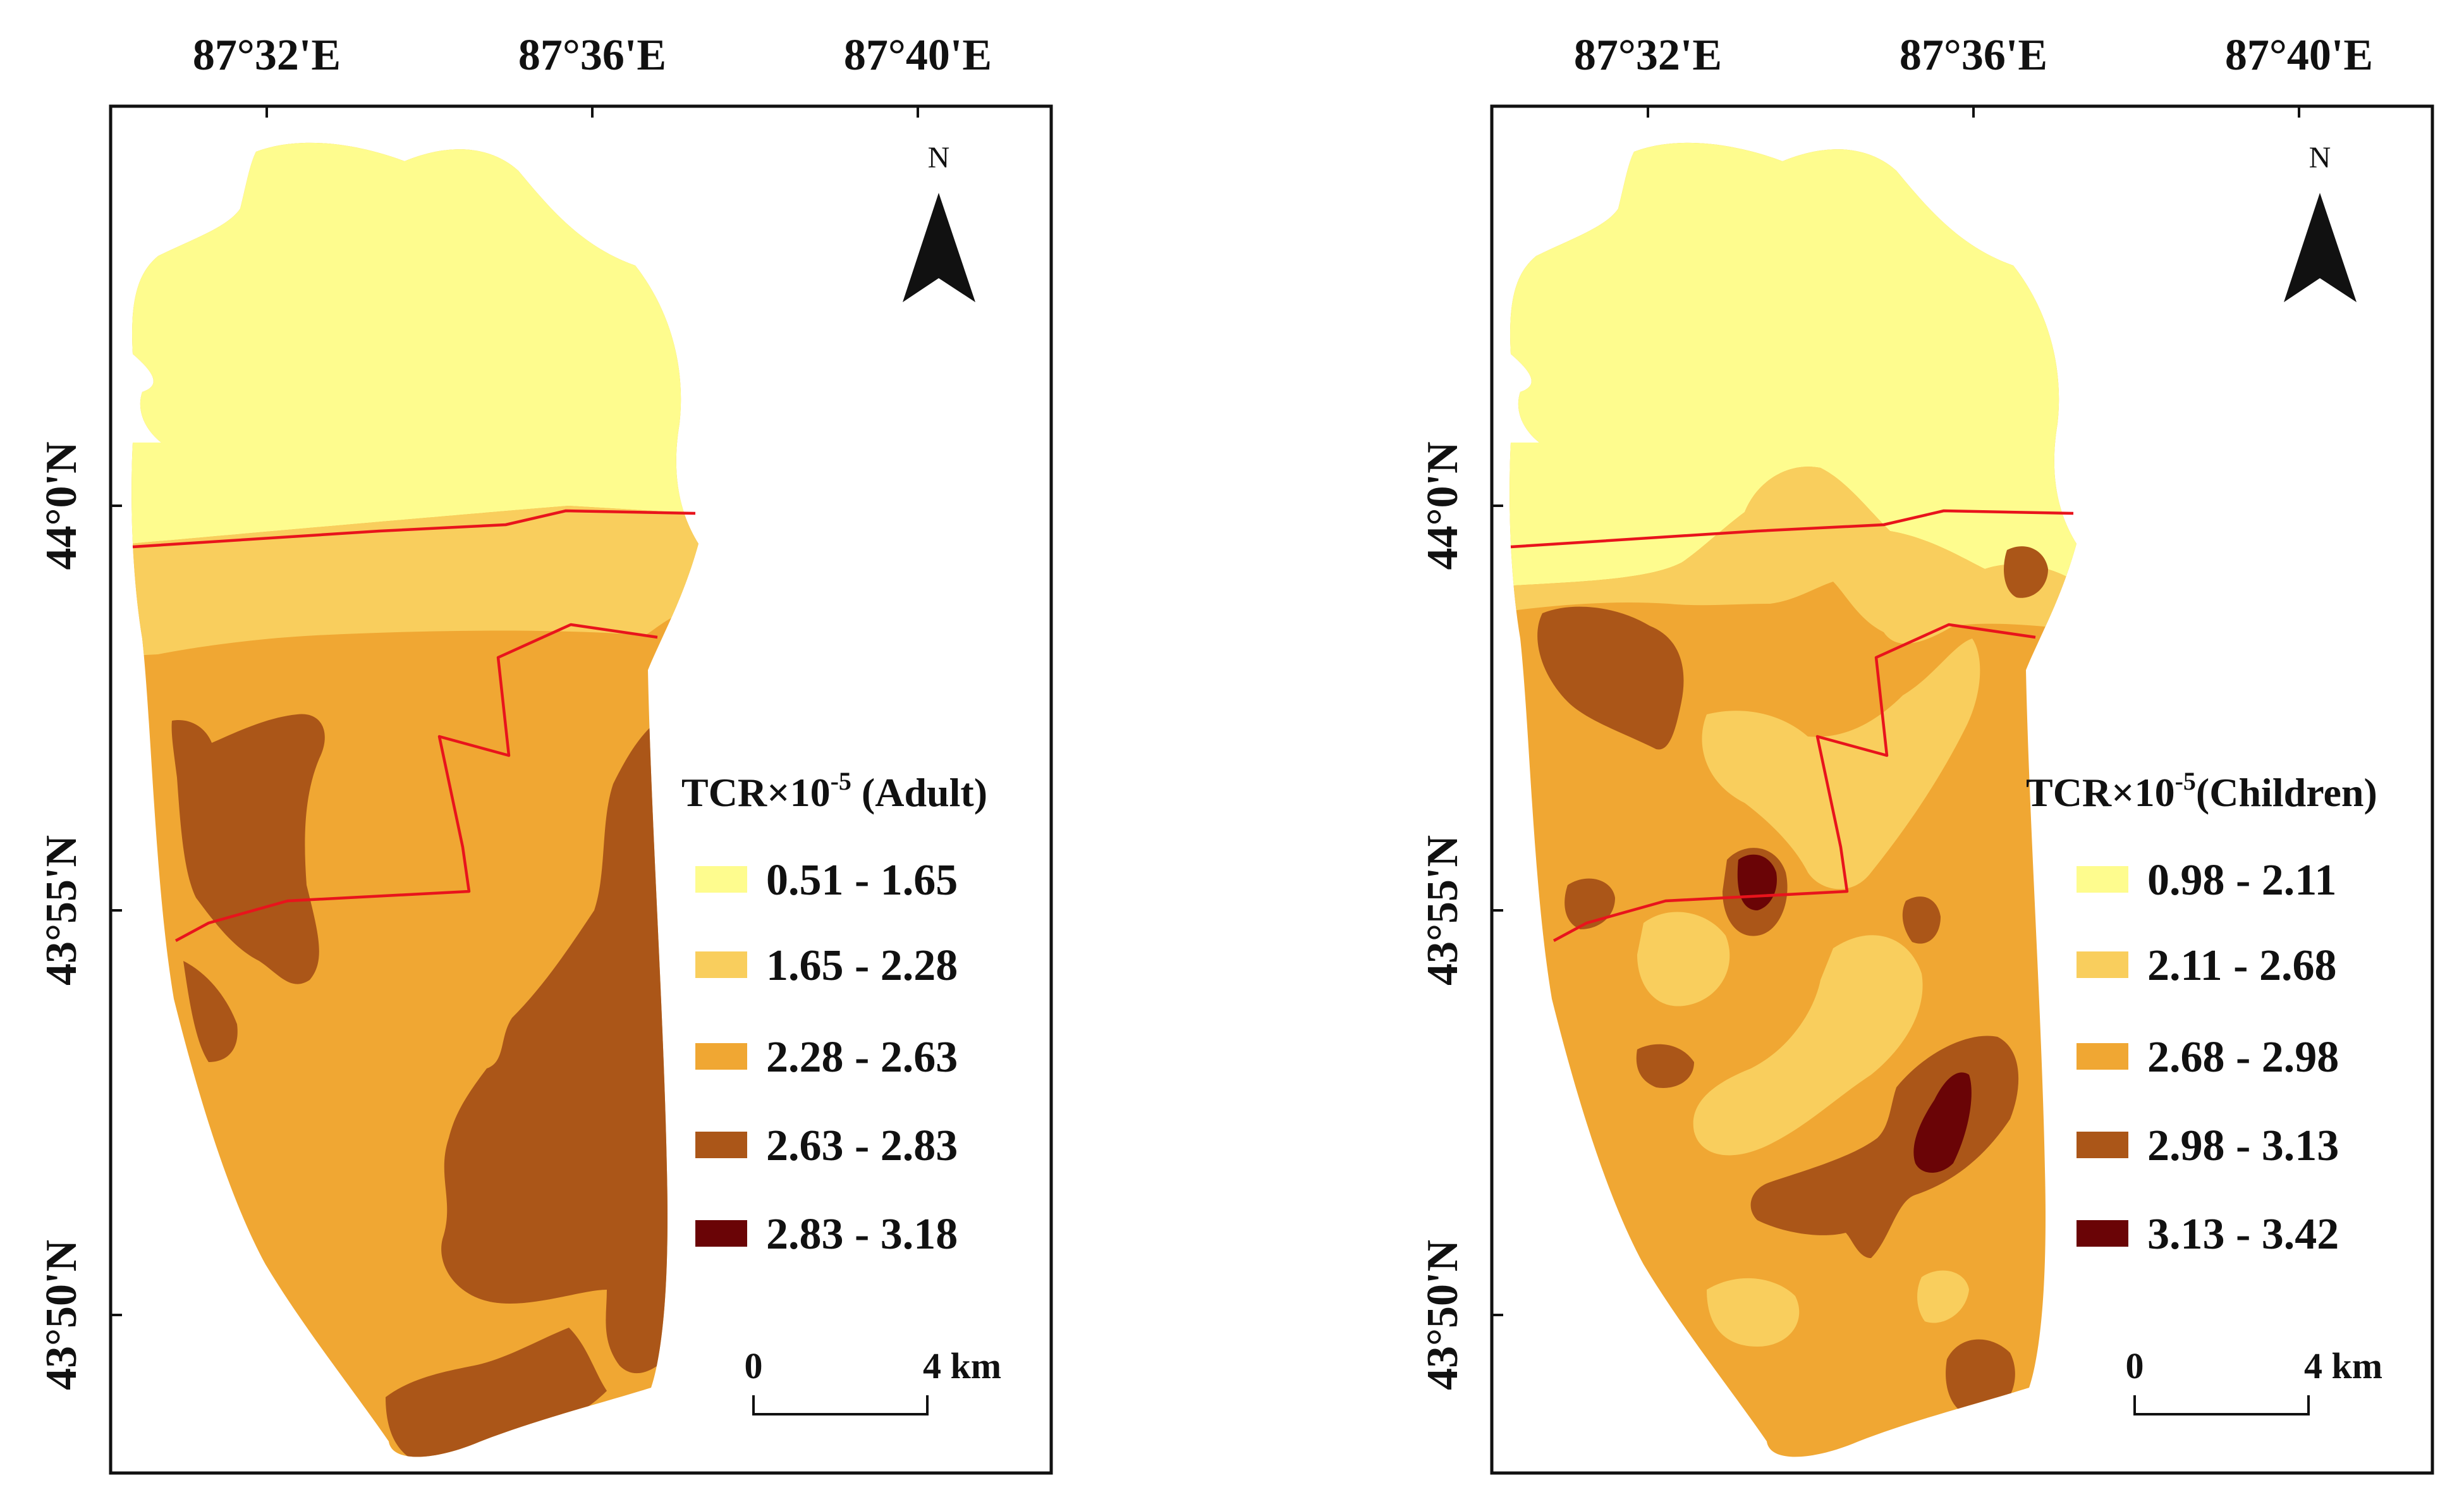 Image resolution: width=2464 pixels, height=1504 pixels. I want to click on children-longitude-ticks, so click(1974, 112).